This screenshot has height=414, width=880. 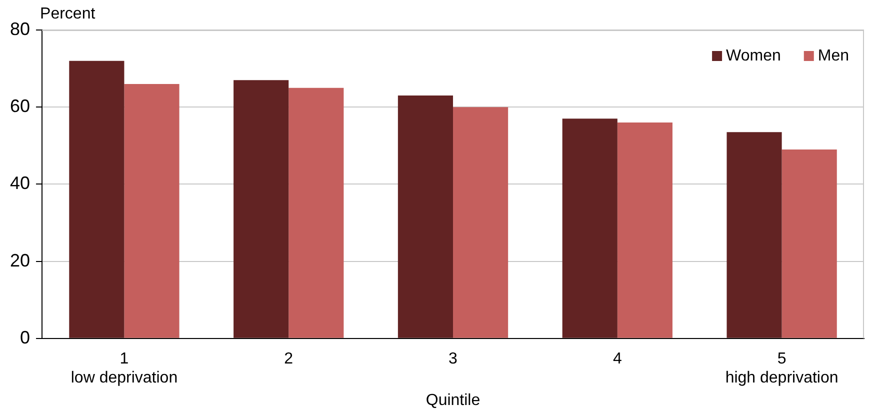 I want to click on x-tick-label: 2, so click(x=289, y=359).